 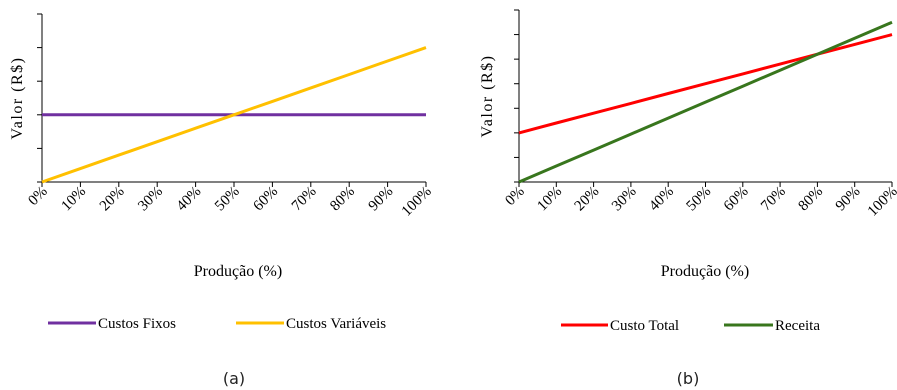 What do you see at coordinates (137, 324) in the screenshot?
I see `legend-label: Custos Fixos` at bounding box center [137, 324].